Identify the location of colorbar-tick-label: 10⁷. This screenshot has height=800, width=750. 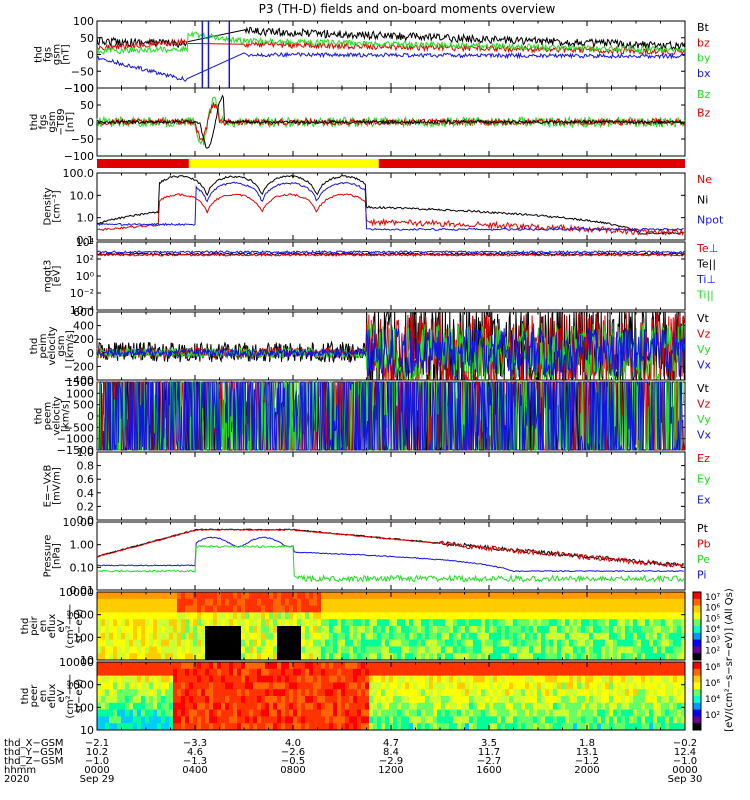
(712, 598).